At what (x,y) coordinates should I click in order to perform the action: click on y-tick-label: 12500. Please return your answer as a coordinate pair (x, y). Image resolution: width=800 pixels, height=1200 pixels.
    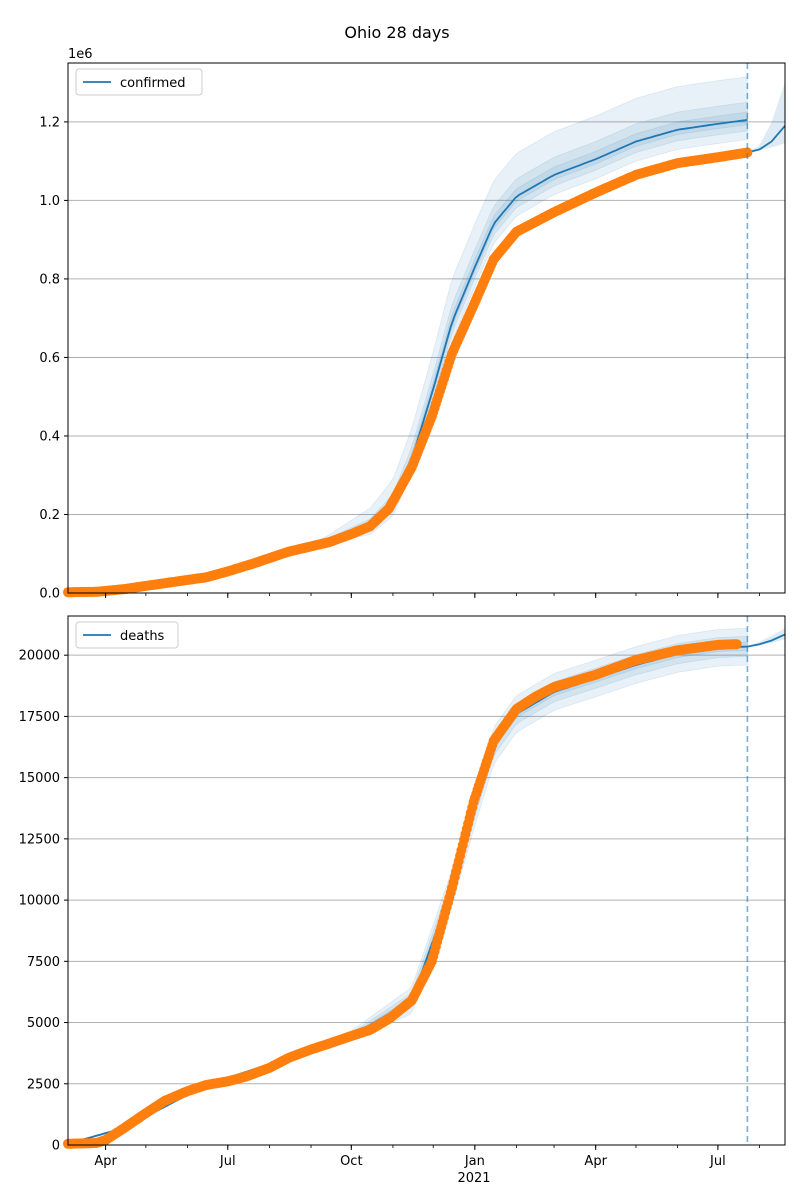
    Looking at the image, I should click on (39, 839).